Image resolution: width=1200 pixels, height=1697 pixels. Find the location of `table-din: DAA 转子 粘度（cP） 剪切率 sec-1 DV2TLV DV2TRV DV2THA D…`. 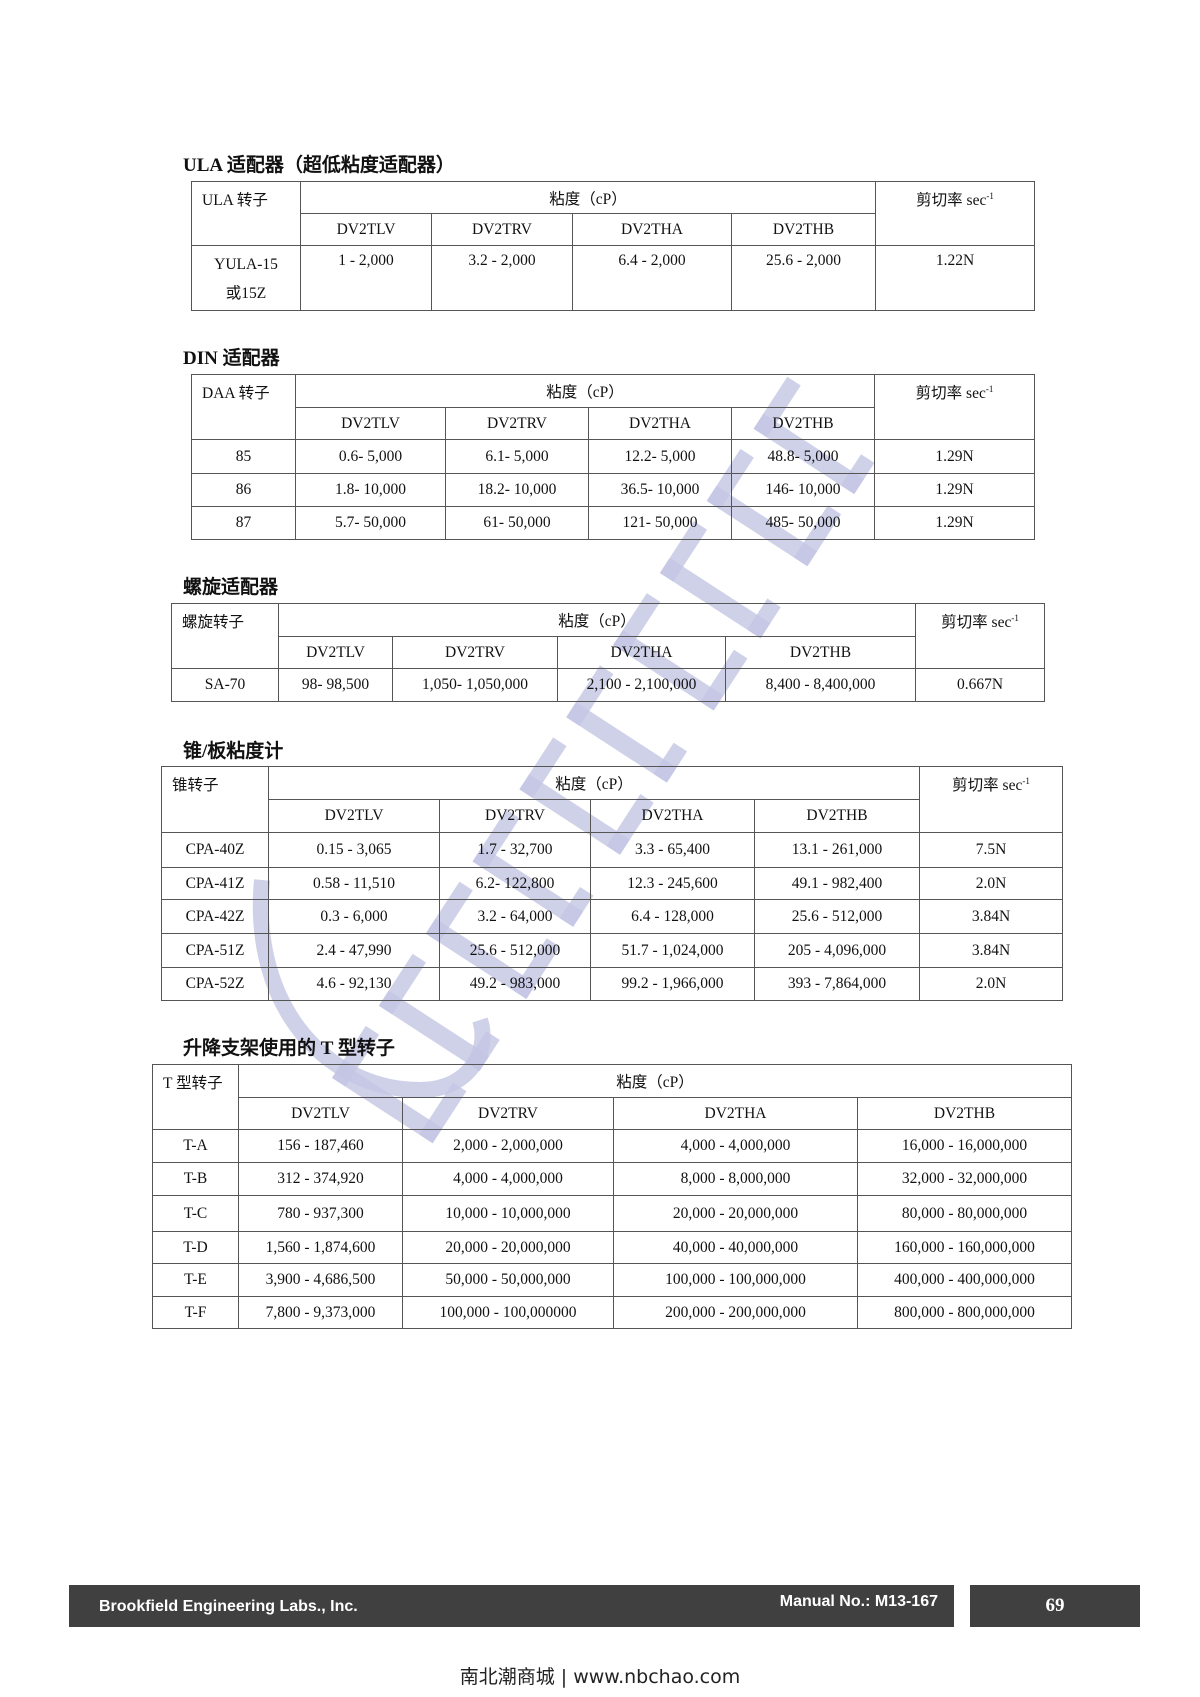

table-din: DAA 转子 粘度（cP） 剪切率 sec-1 DV2TLV DV2TRV DV2THA D… is located at coordinates (613, 457).